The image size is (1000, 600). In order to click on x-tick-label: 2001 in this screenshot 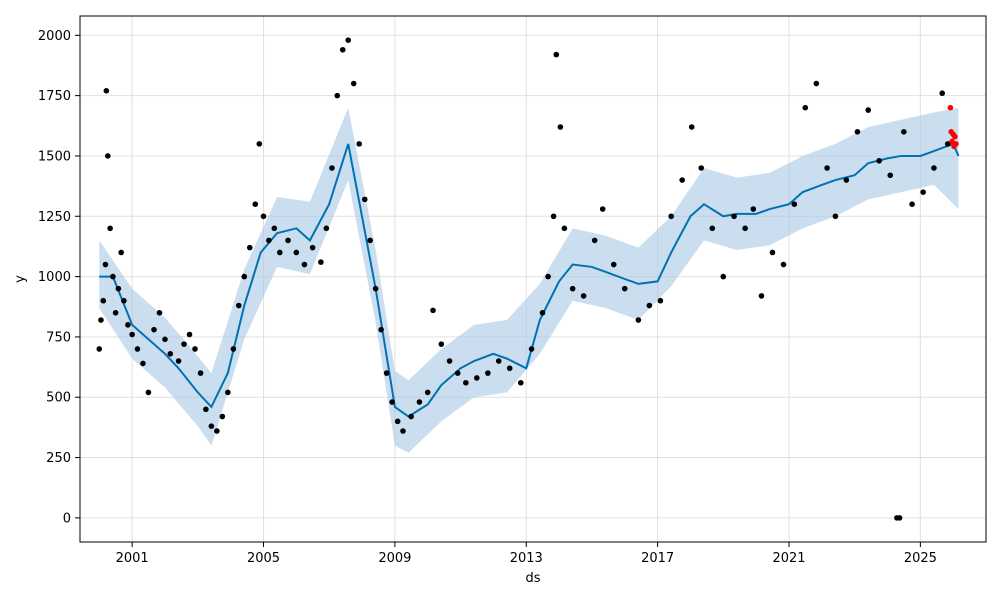, I will do `click(132, 558)`.